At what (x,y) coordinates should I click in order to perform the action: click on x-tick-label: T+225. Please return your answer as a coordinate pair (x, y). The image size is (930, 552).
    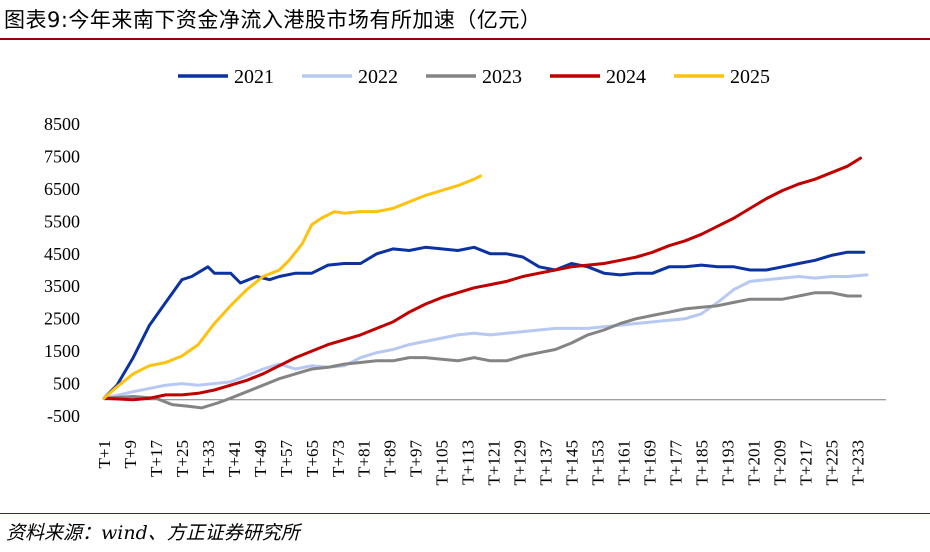
    Looking at the image, I should click on (831, 462).